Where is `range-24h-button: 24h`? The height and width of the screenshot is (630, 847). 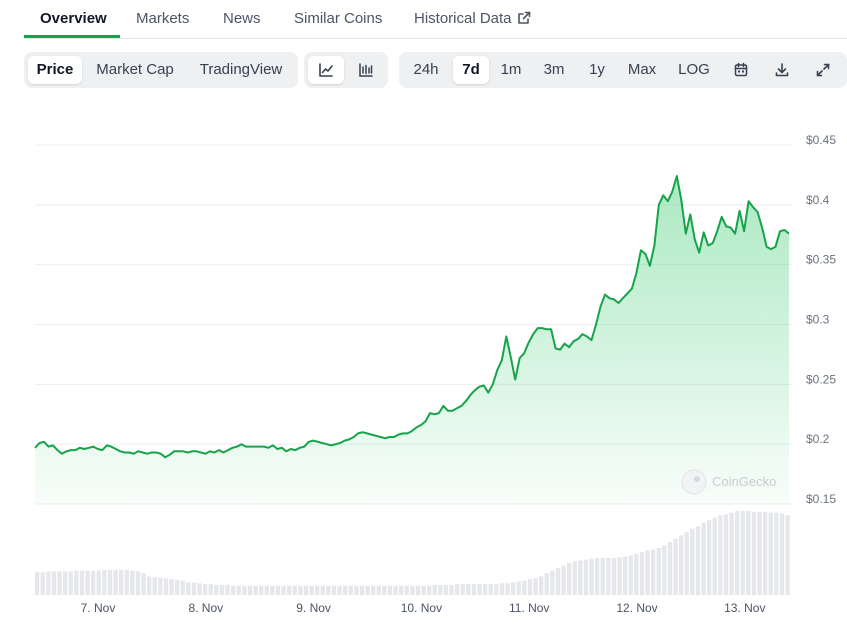 range-24h-button: 24h is located at coordinates (426, 69).